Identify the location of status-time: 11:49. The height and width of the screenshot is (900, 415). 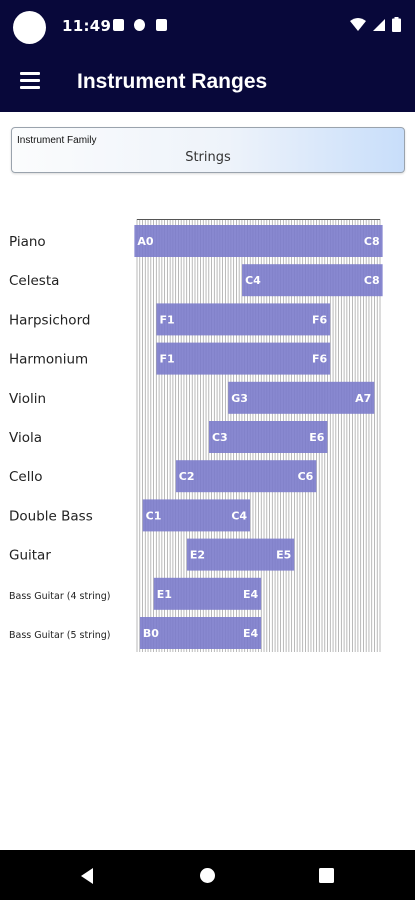
(87, 26).